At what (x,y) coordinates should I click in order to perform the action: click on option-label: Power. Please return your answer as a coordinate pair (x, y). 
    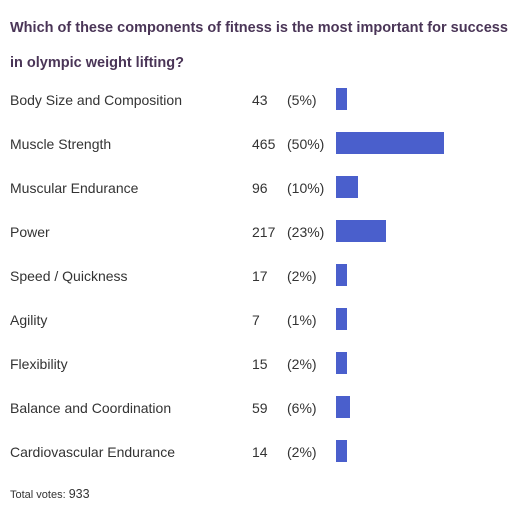
    Looking at the image, I should click on (30, 232).